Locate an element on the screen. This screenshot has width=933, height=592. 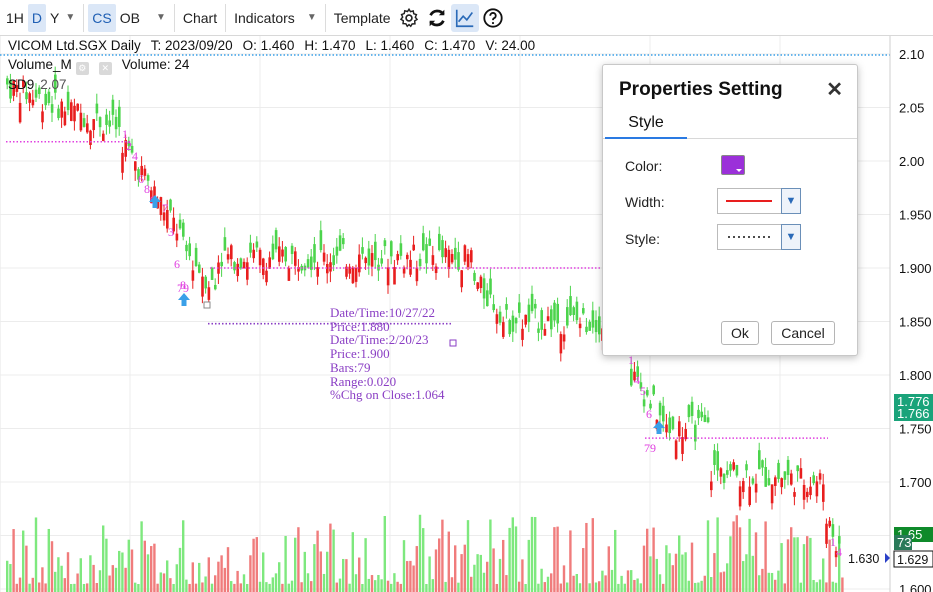
buy-arrow-icon is located at coordinates (155, 201).